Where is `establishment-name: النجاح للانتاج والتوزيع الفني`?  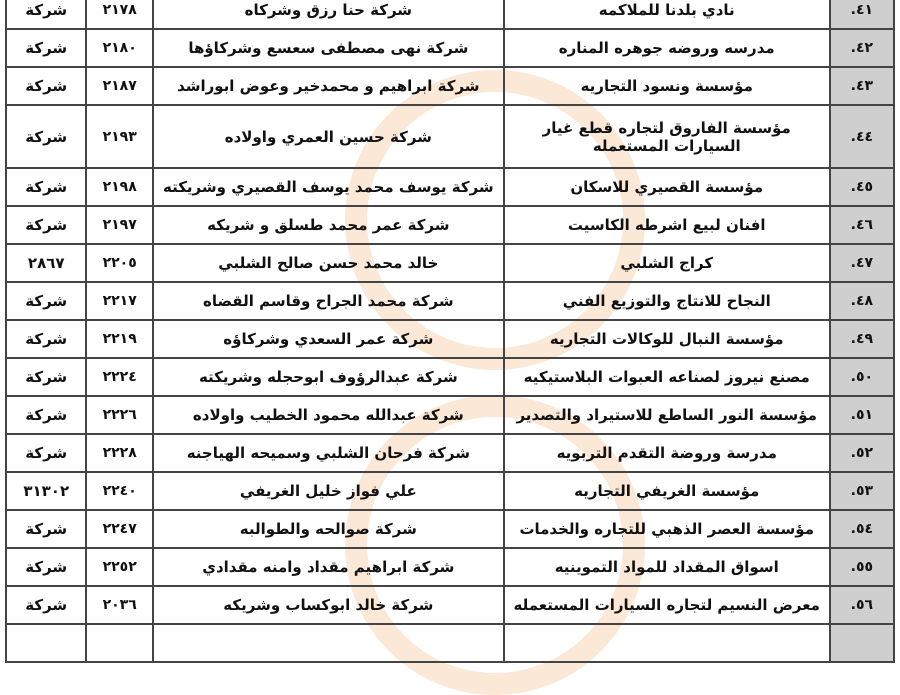 establishment-name: النجاح للانتاج والتوزيع الفني is located at coordinates (666, 301).